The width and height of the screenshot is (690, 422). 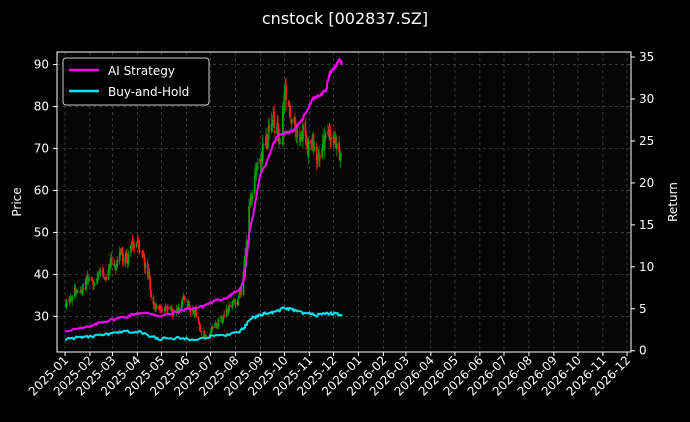 I want to click on y-tick-label-left: 70, so click(x=41, y=149).